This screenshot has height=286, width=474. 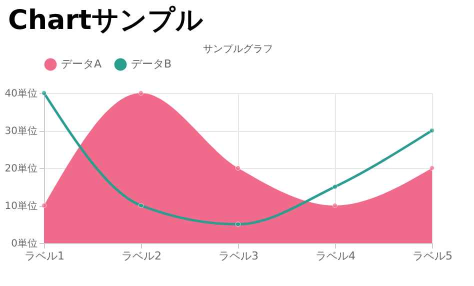 I want to click on x-tick-label: ラベル3, so click(x=238, y=256).